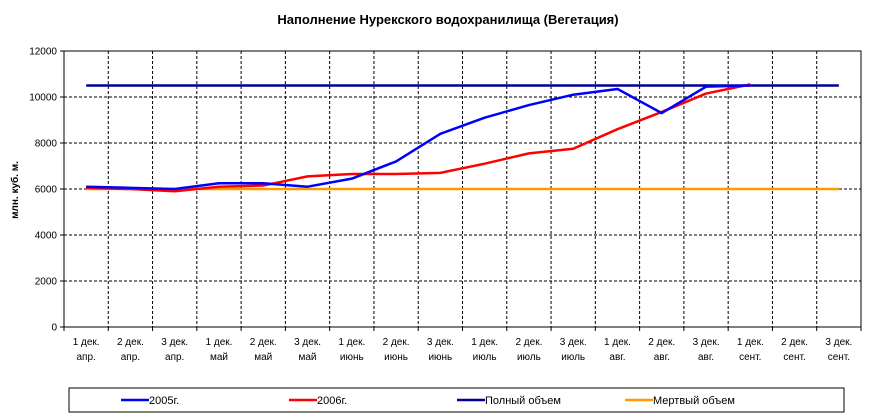  I want to click on legend-label: 2005г., so click(164, 401).